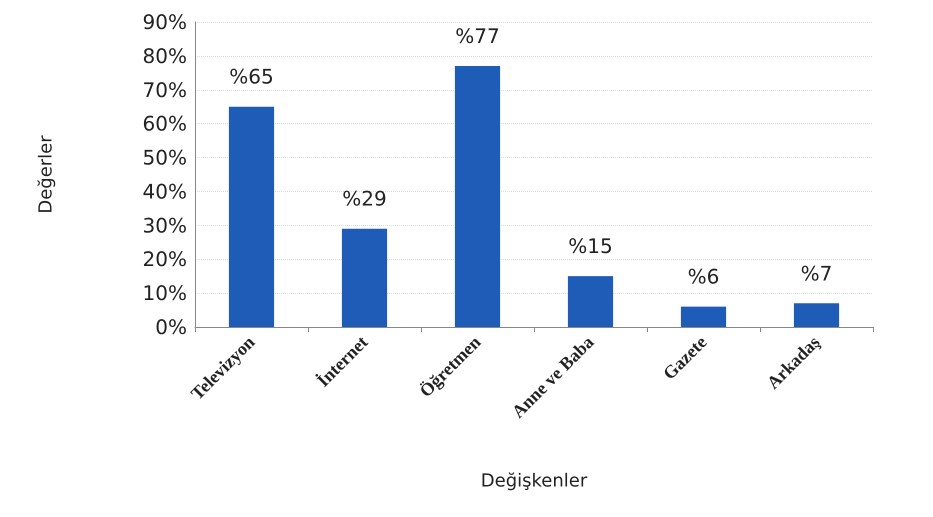 The height and width of the screenshot is (517, 933). What do you see at coordinates (46, 174) in the screenshot?
I see `y-axis-title: Değerler` at bounding box center [46, 174].